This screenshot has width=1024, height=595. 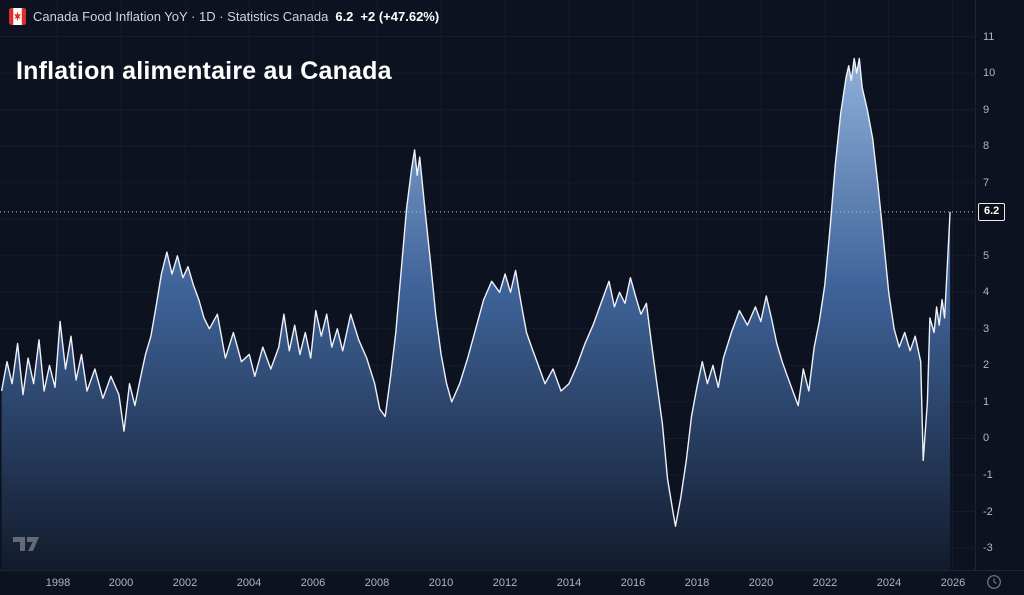 I want to click on y-axis-label: 10, so click(x=989, y=73).